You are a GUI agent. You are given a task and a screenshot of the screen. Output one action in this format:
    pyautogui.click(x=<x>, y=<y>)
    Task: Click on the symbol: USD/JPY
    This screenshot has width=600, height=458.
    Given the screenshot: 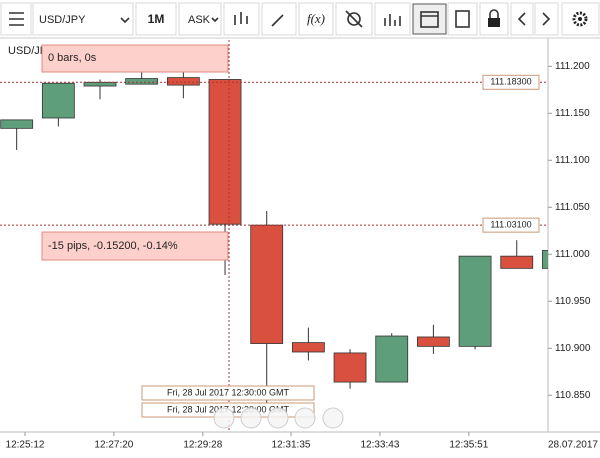 What is the action you would take?
    pyautogui.click(x=62, y=20)
    